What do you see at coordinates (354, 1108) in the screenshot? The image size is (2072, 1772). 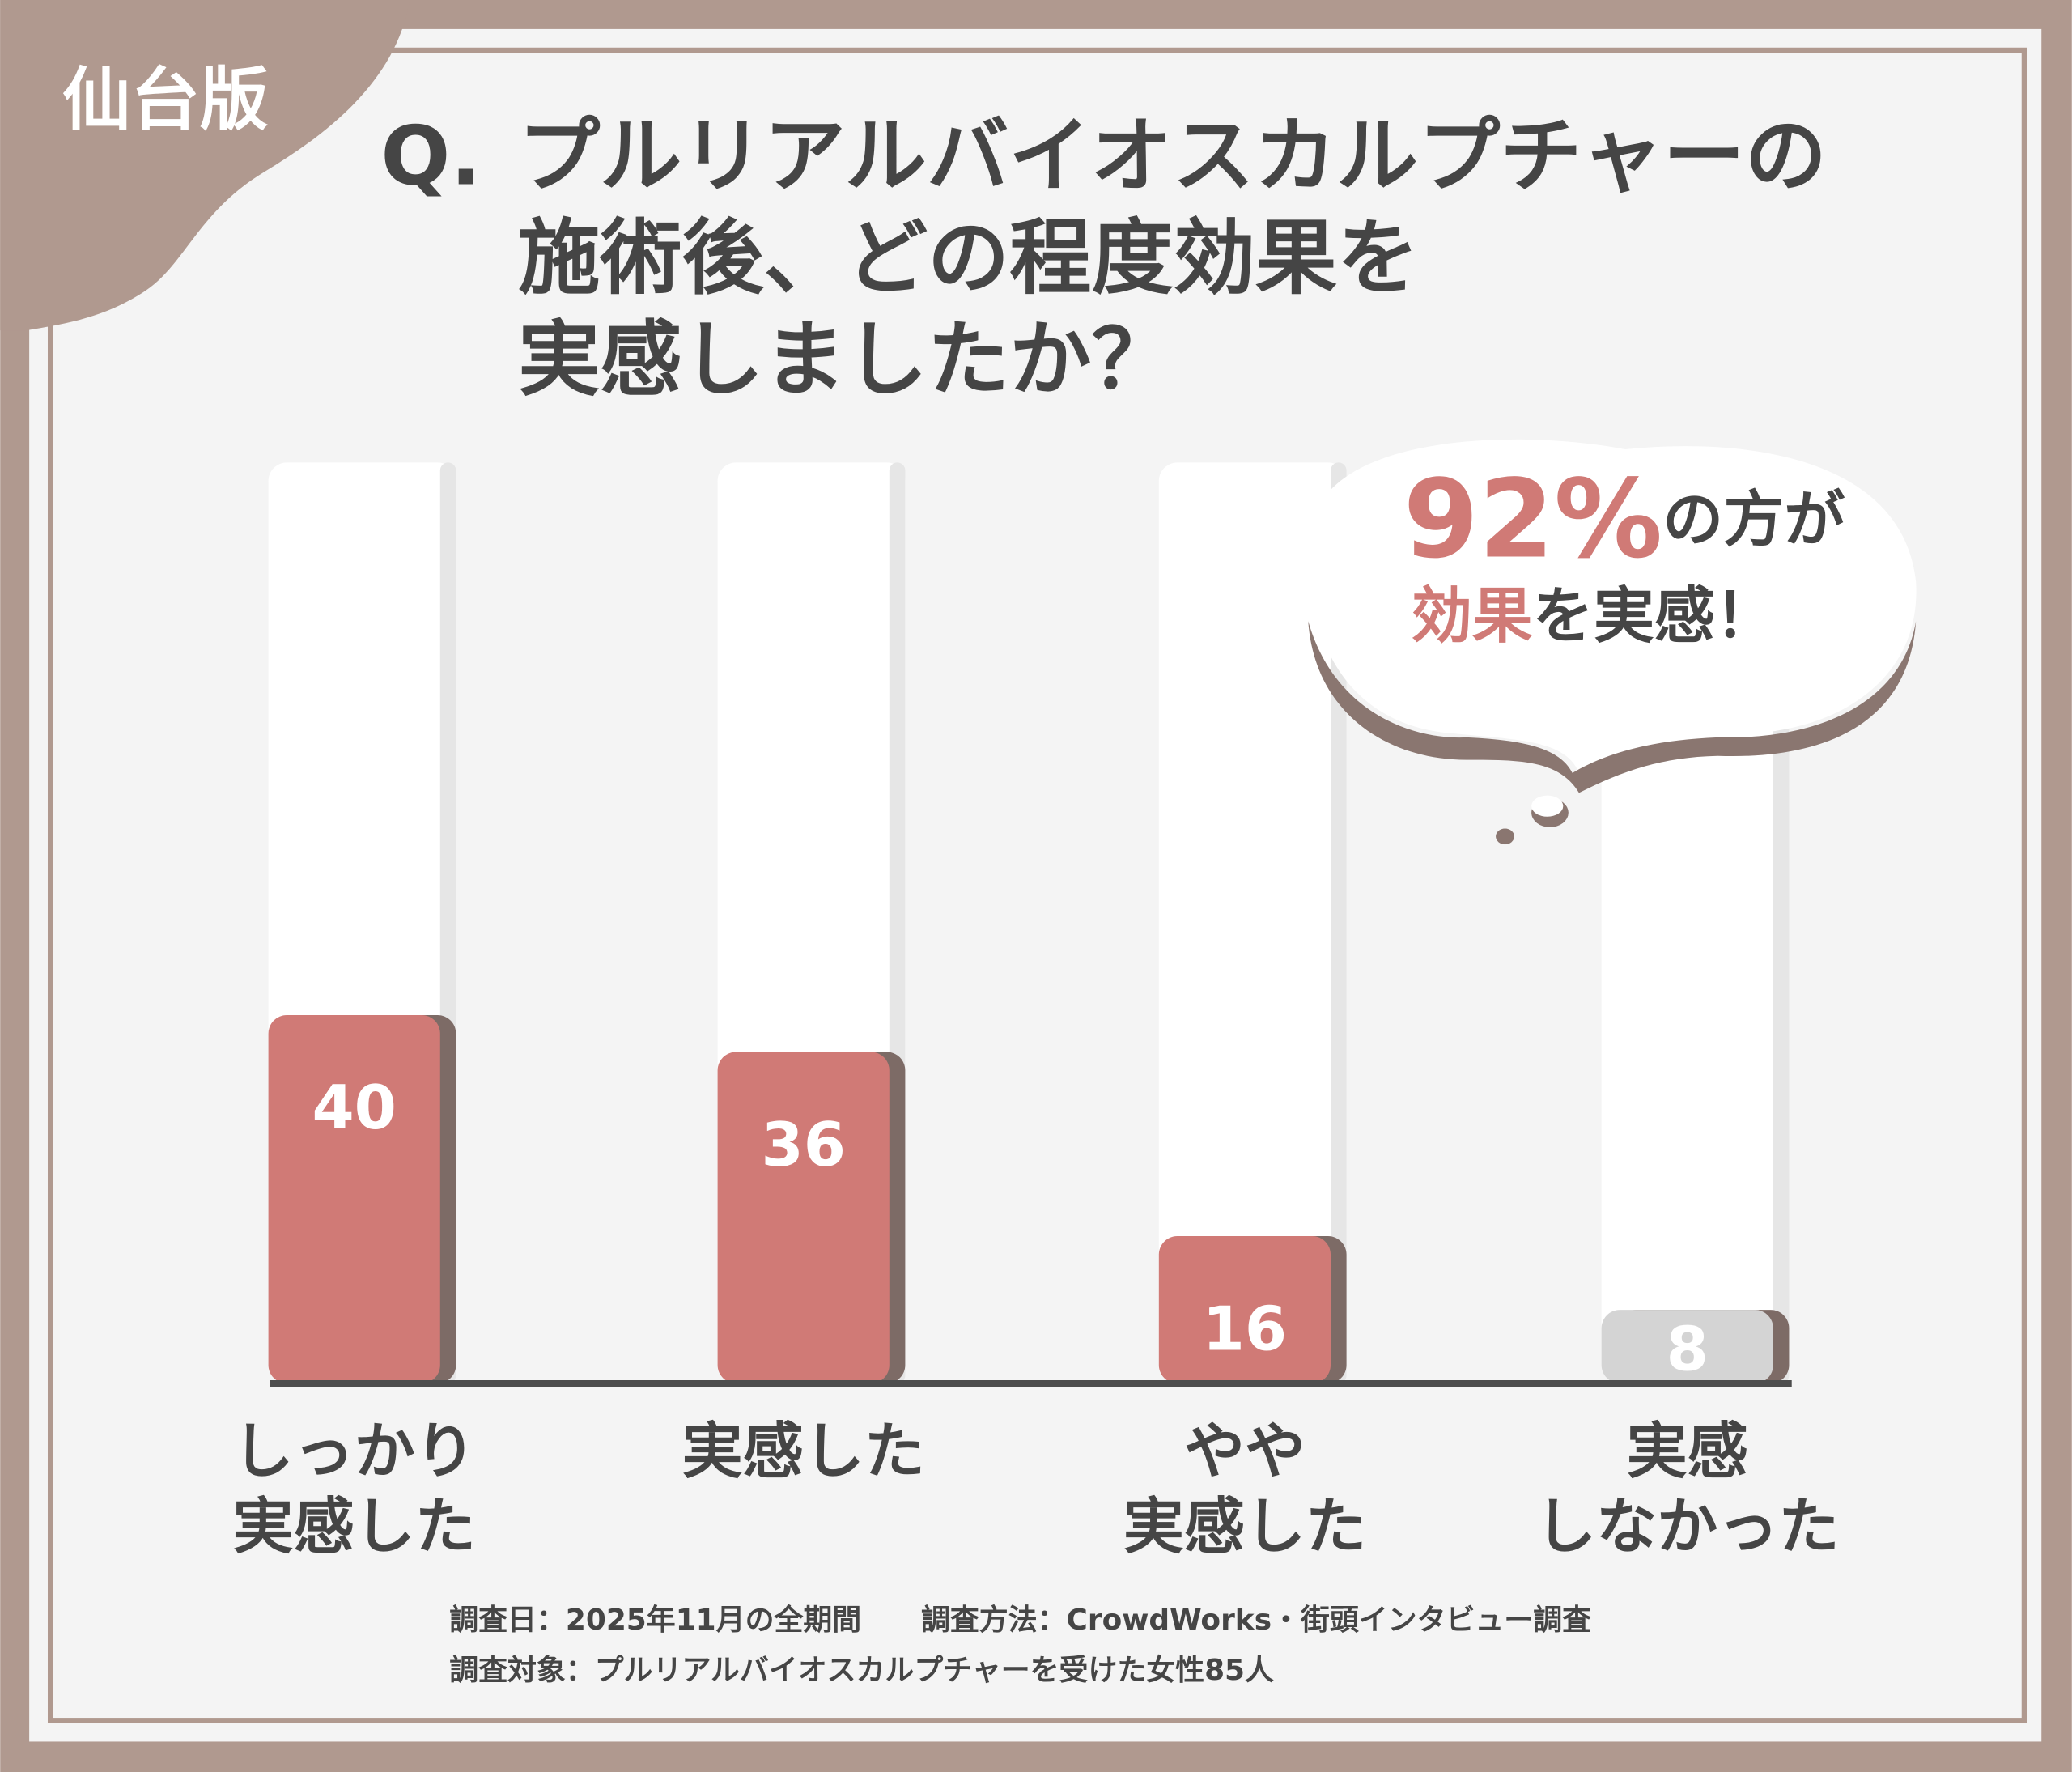 I see `value-label: 40` at bounding box center [354, 1108].